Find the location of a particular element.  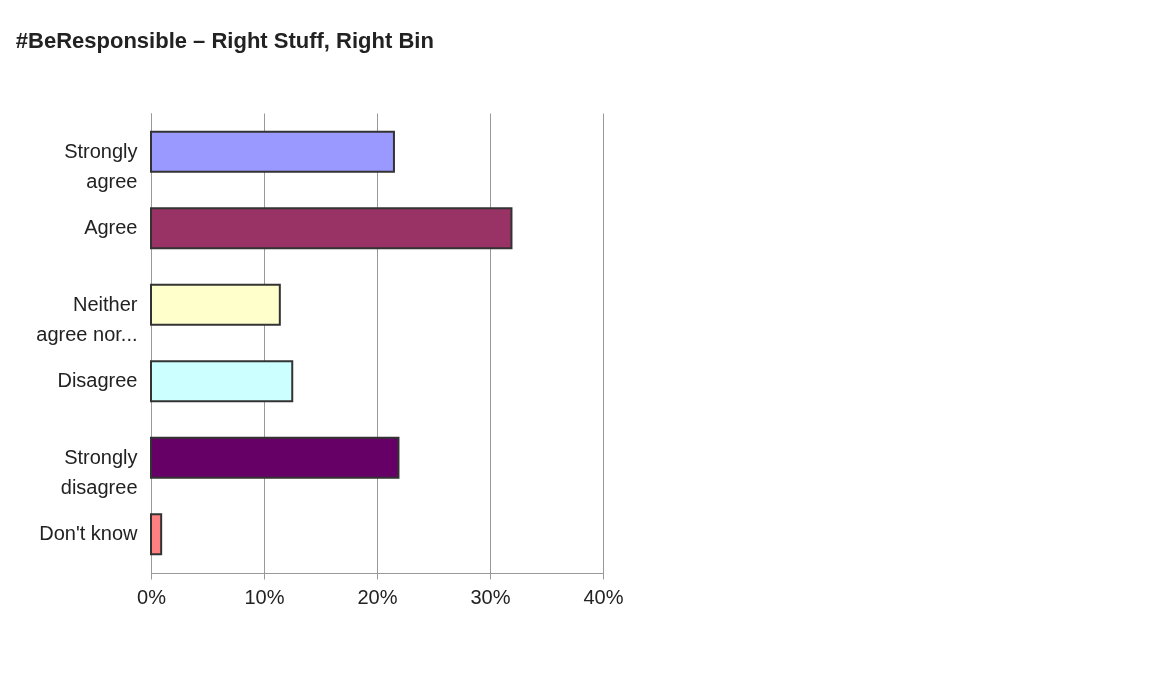

y-tick-label: Disagree is located at coordinates (97, 380).